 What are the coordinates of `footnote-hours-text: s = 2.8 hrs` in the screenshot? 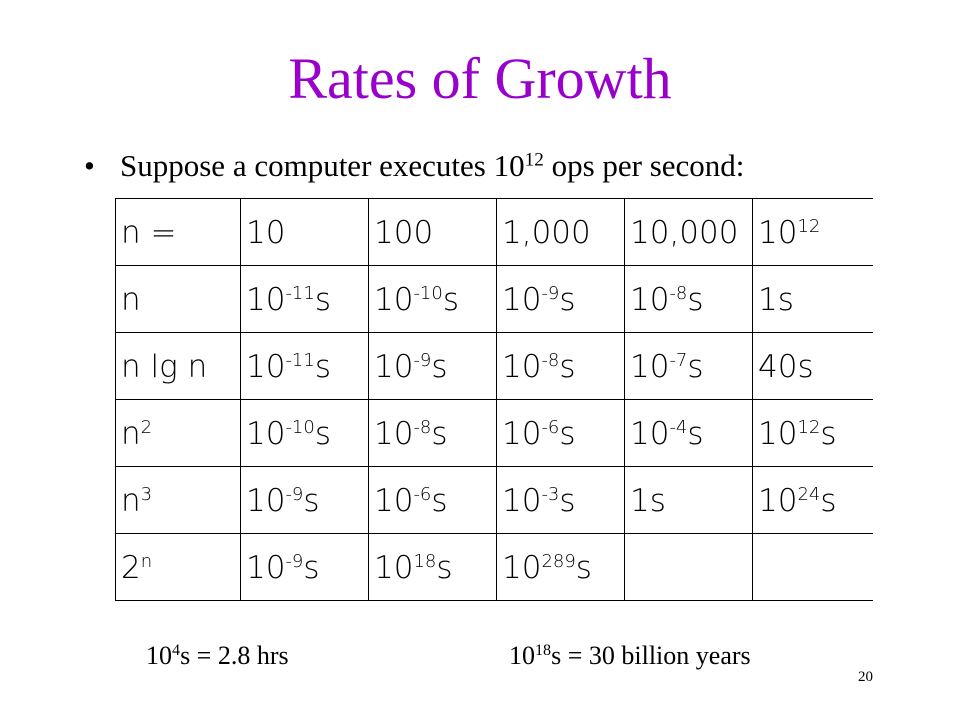 It's located at (234, 655).